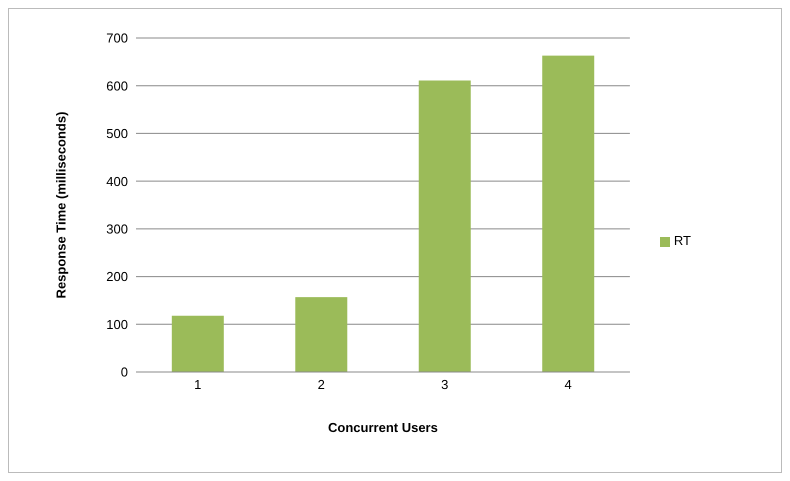 Image resolution: width=790 pixels, height=481 pixels. Describe the element at coordinates (117, 134) in the screenshot. I see `y-tick-label: 500` at that location.